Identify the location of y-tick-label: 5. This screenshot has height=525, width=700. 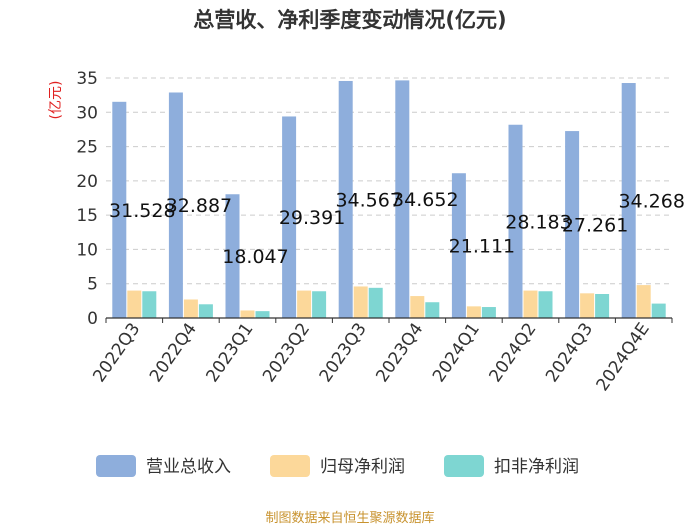
(92, 285).